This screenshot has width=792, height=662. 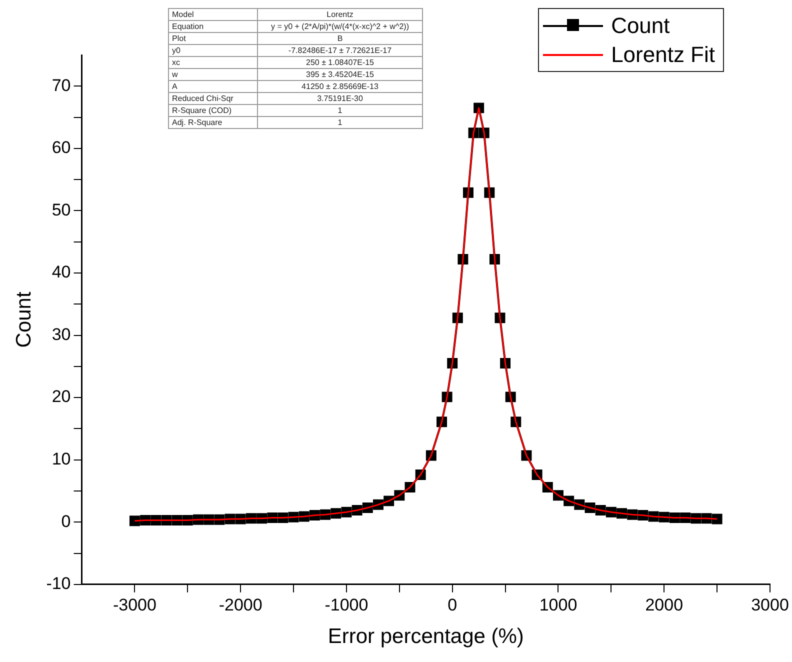 What do you see at coordinates (663, 55) in the screenshot?
I see `legend-label: Lorentz Fit` at bounding box center [663, 55].